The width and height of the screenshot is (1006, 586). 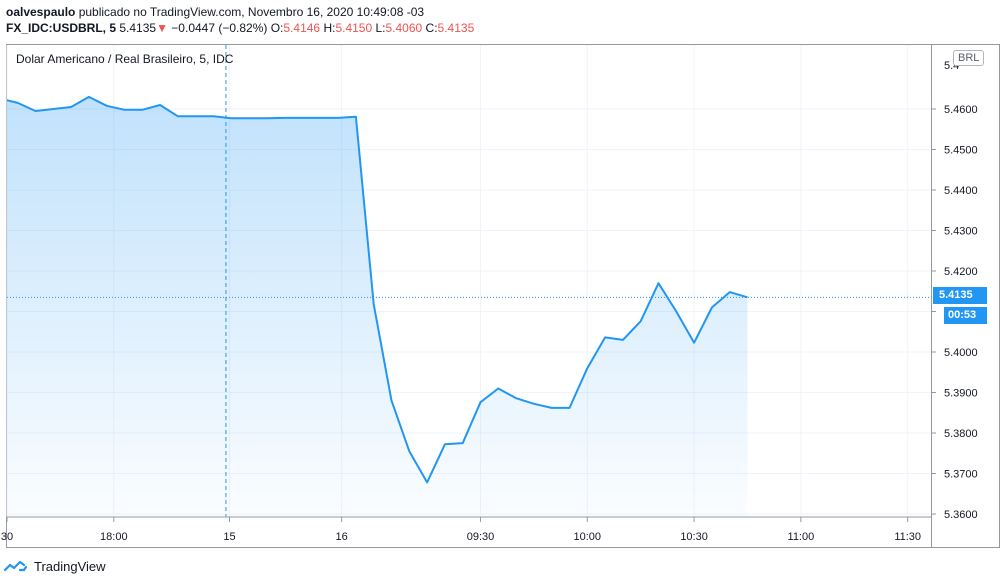 What do you see at coordinates (41, 12) in the screenshot?
I see `author-name: oalvespaulo` at bounding box center [41, 12].